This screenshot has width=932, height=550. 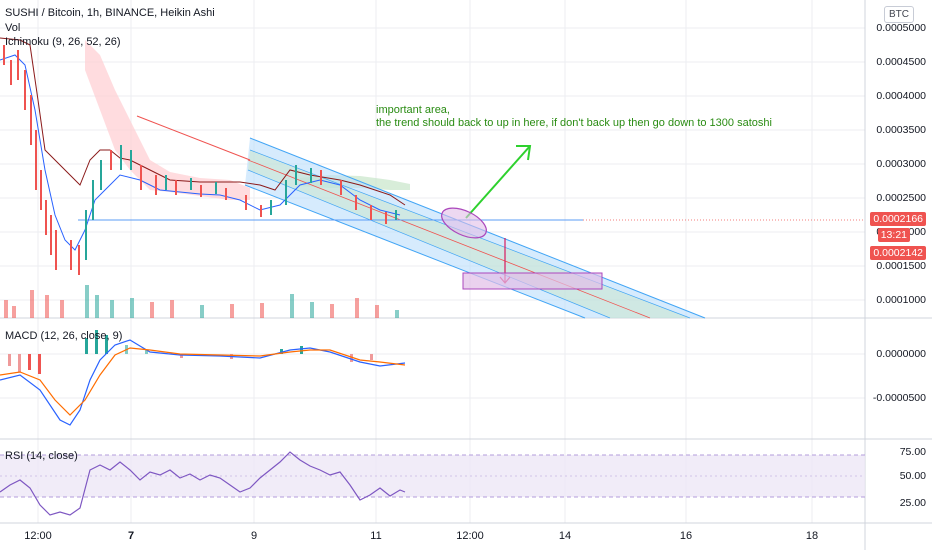 What do you see at coordinates (901, 62) in the screenshot?
I see `price-tick: 0.0004500` at bounding box center [901, 62].